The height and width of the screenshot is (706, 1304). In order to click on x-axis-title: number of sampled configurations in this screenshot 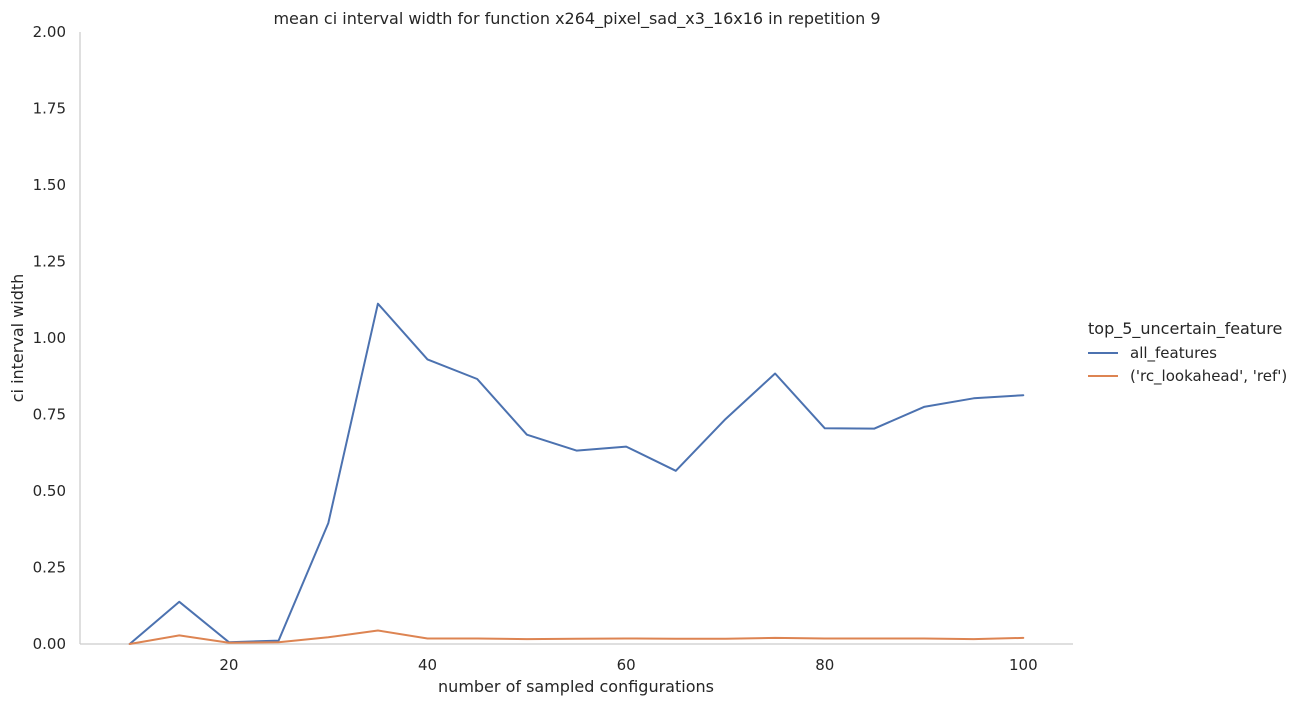, I will do `click(576, 686)`.